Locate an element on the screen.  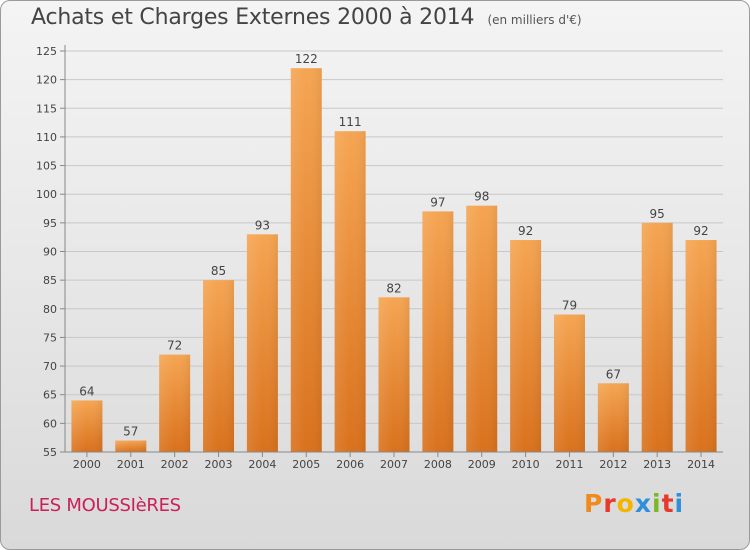
y-tick-label: 120 is located at coordinates (46, 80).